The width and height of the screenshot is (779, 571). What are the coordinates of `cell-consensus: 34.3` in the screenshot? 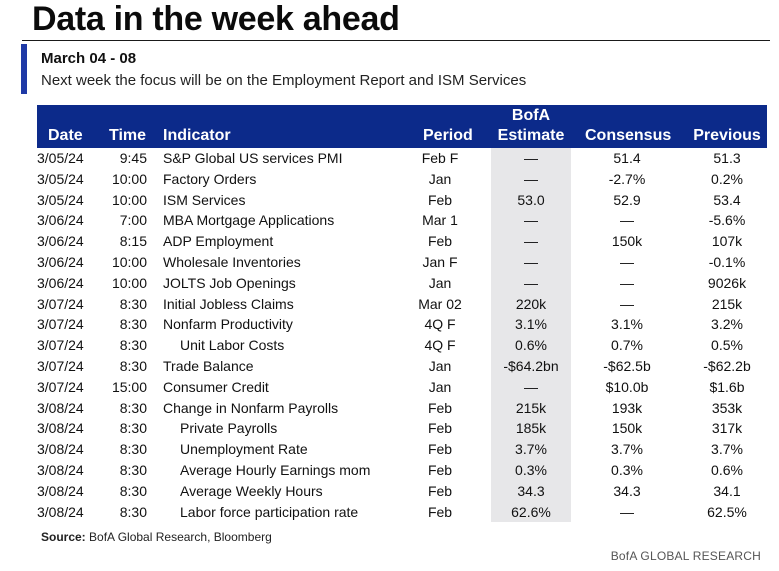 It's located at (627, 490).